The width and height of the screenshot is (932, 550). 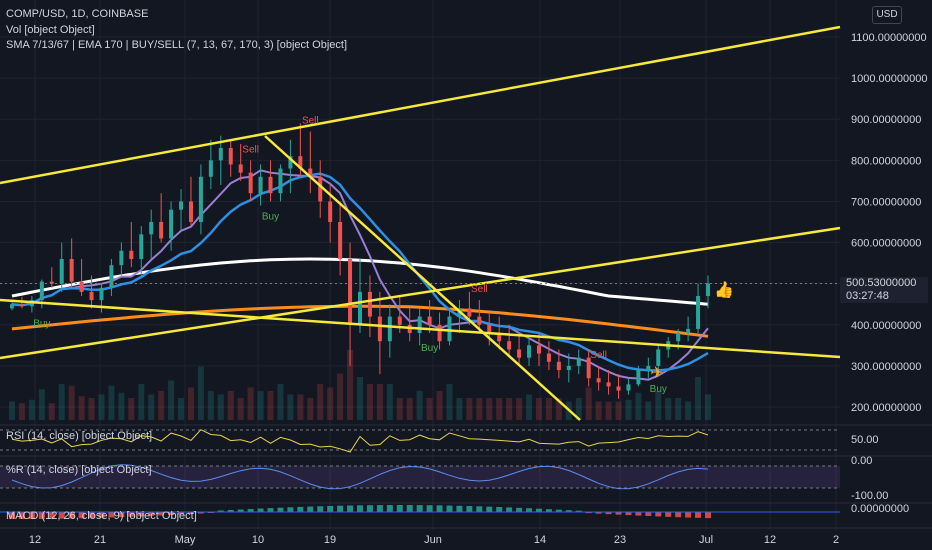 What do you see at coordinates (886, 161) in the screenshot?
I see `price-axis-label: 800.00000000` at bounding box center [886, 161].